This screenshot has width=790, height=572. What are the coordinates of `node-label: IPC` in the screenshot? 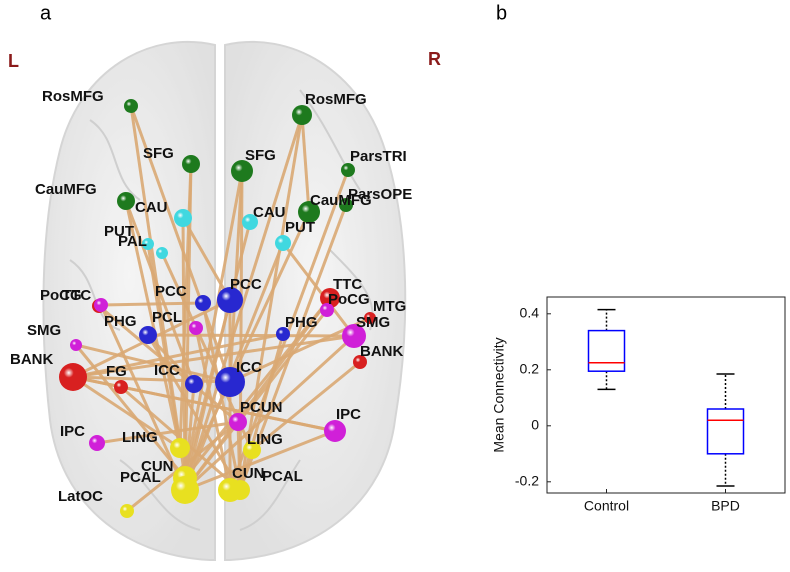 It's located at (348, 414).